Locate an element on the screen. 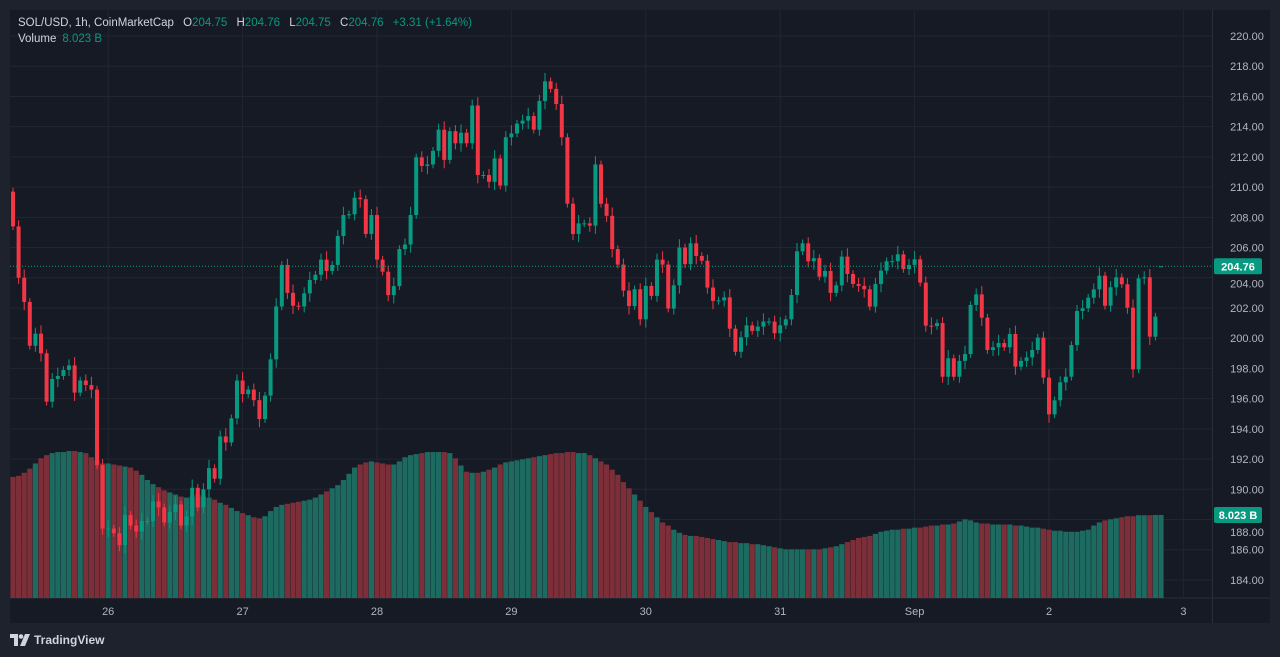 This screenshot has width=1280, height=657. last-price-label: 204.76 is located at coordinates (1238, 267).